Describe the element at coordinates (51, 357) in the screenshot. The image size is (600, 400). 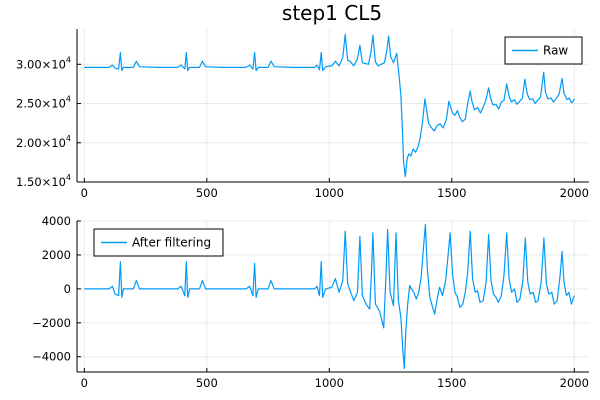
I see `y-tick-label: −4000` at that location.